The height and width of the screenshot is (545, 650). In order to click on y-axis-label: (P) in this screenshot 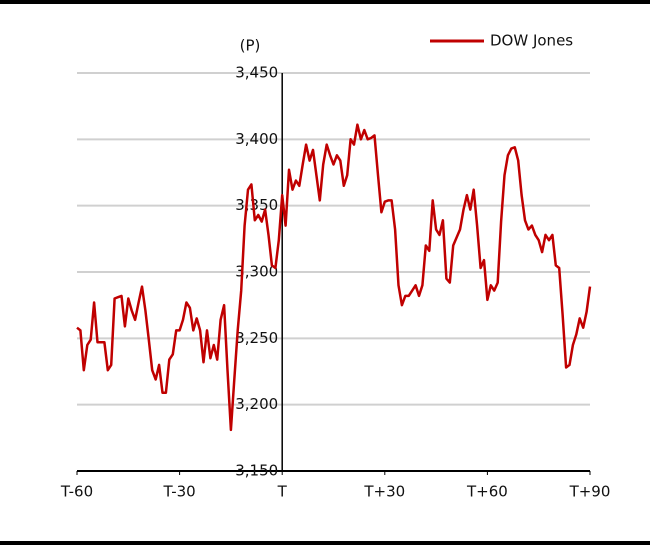, I will do `click(250, 46)`.